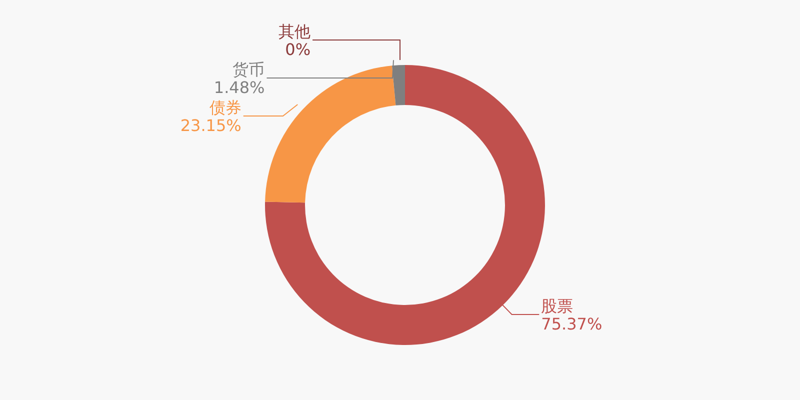 Image resolution: width=800 pixels, height=400 pixels. I want to click on slice-label: 货币, so click(248, 69).